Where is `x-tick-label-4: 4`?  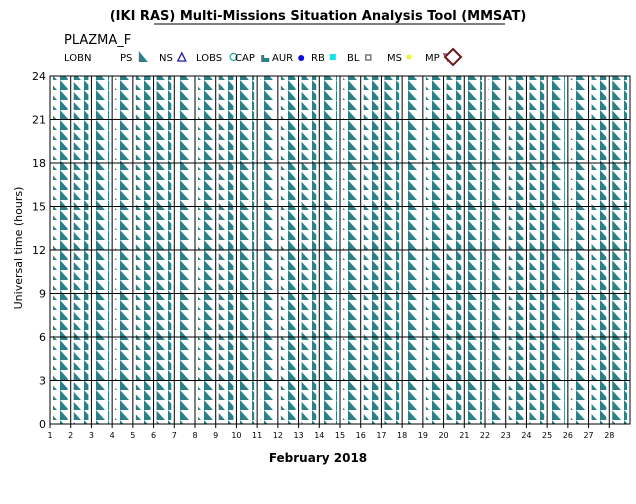
x-tick-label-4: 4 is located at coordinates (112, 435).